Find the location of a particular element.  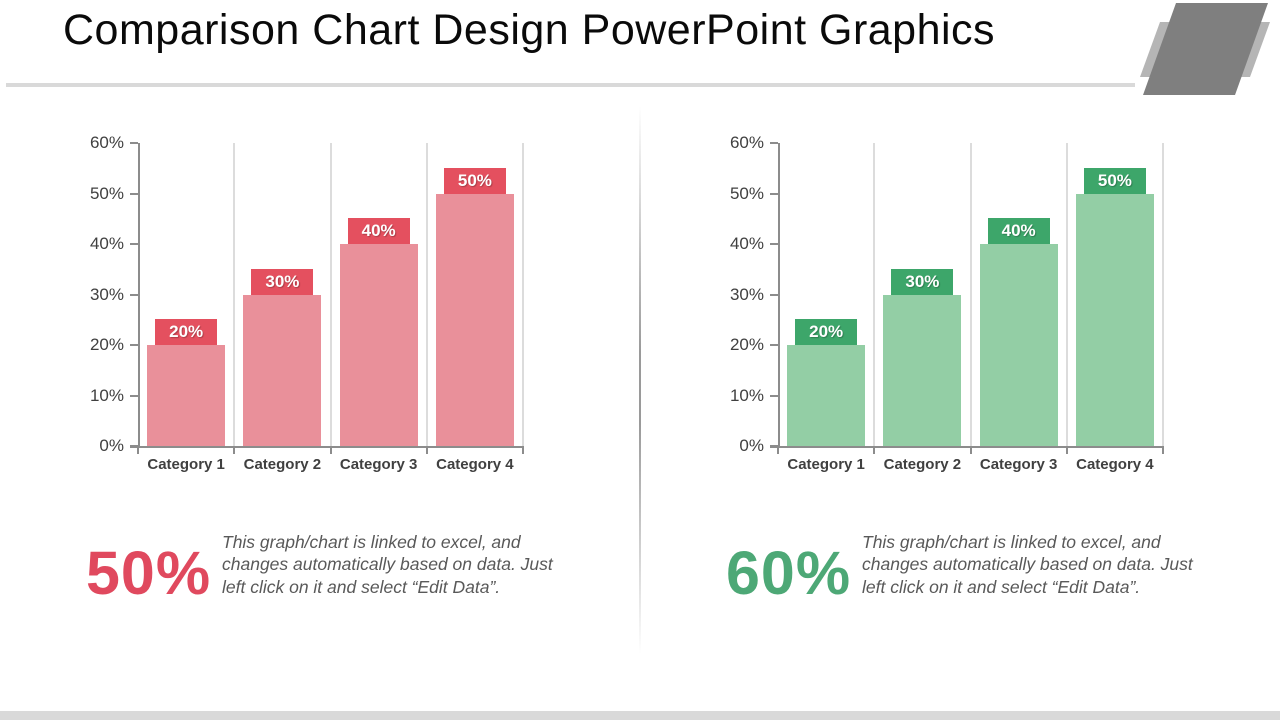

stat-value: 50% is located at coordinates (149, 573).